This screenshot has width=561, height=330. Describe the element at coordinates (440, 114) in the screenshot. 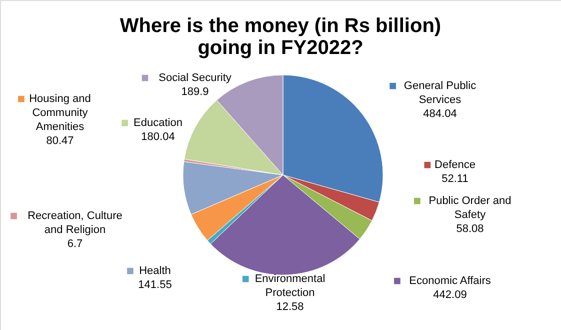

I see `data-label: 484.04` at that location.